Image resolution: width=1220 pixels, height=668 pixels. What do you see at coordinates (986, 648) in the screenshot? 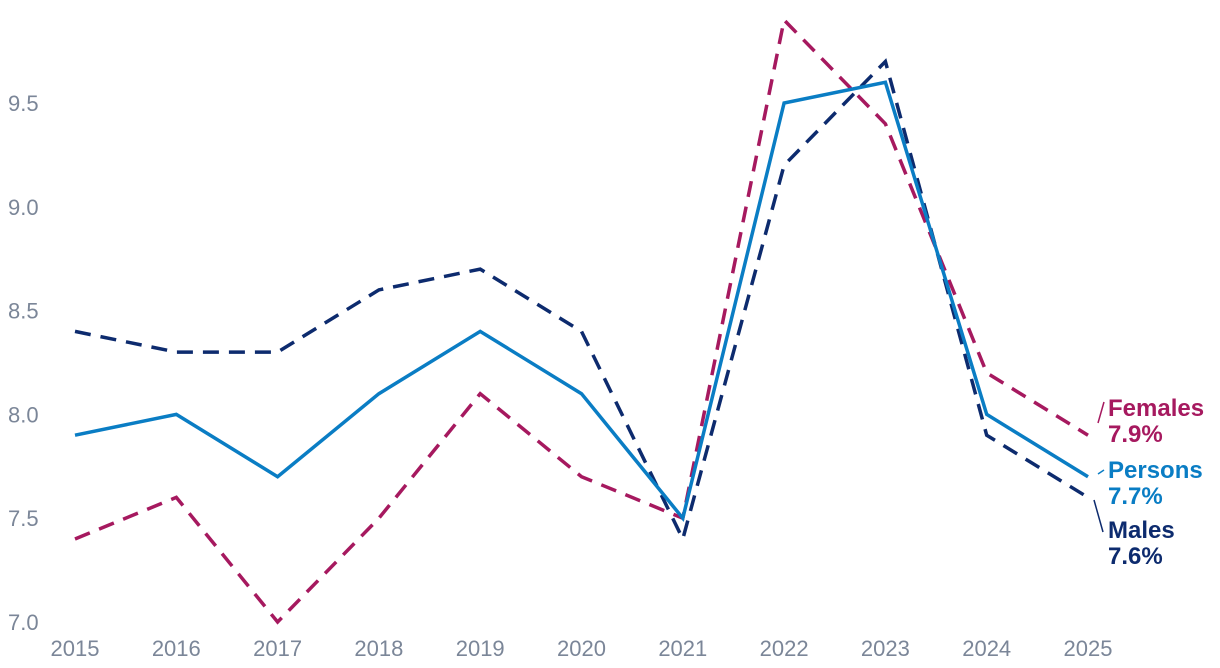
I see `x-tick-label: 2024` at bounding box center [986, 648].